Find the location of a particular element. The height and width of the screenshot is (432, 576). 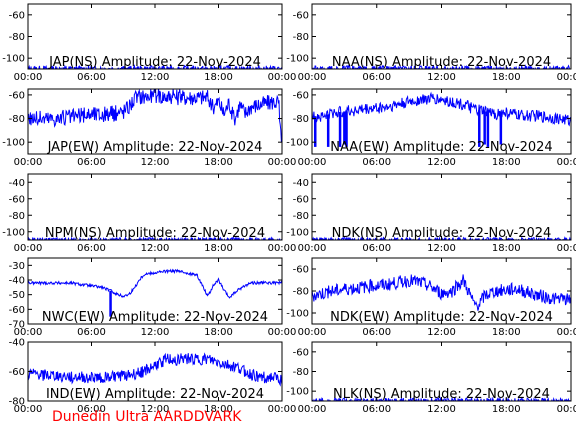

panel-title: NAA(NS) Amplitude: 22-Nov-2024 is located at coordinates (441, 62).